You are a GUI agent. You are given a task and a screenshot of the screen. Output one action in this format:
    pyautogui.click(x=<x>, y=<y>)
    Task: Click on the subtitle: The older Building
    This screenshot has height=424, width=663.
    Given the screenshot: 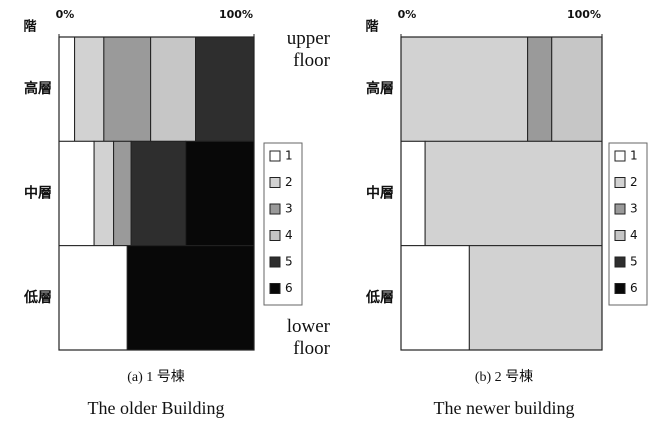 What is the action you would take?
    pyautogui.click(x=156, y=408)
    